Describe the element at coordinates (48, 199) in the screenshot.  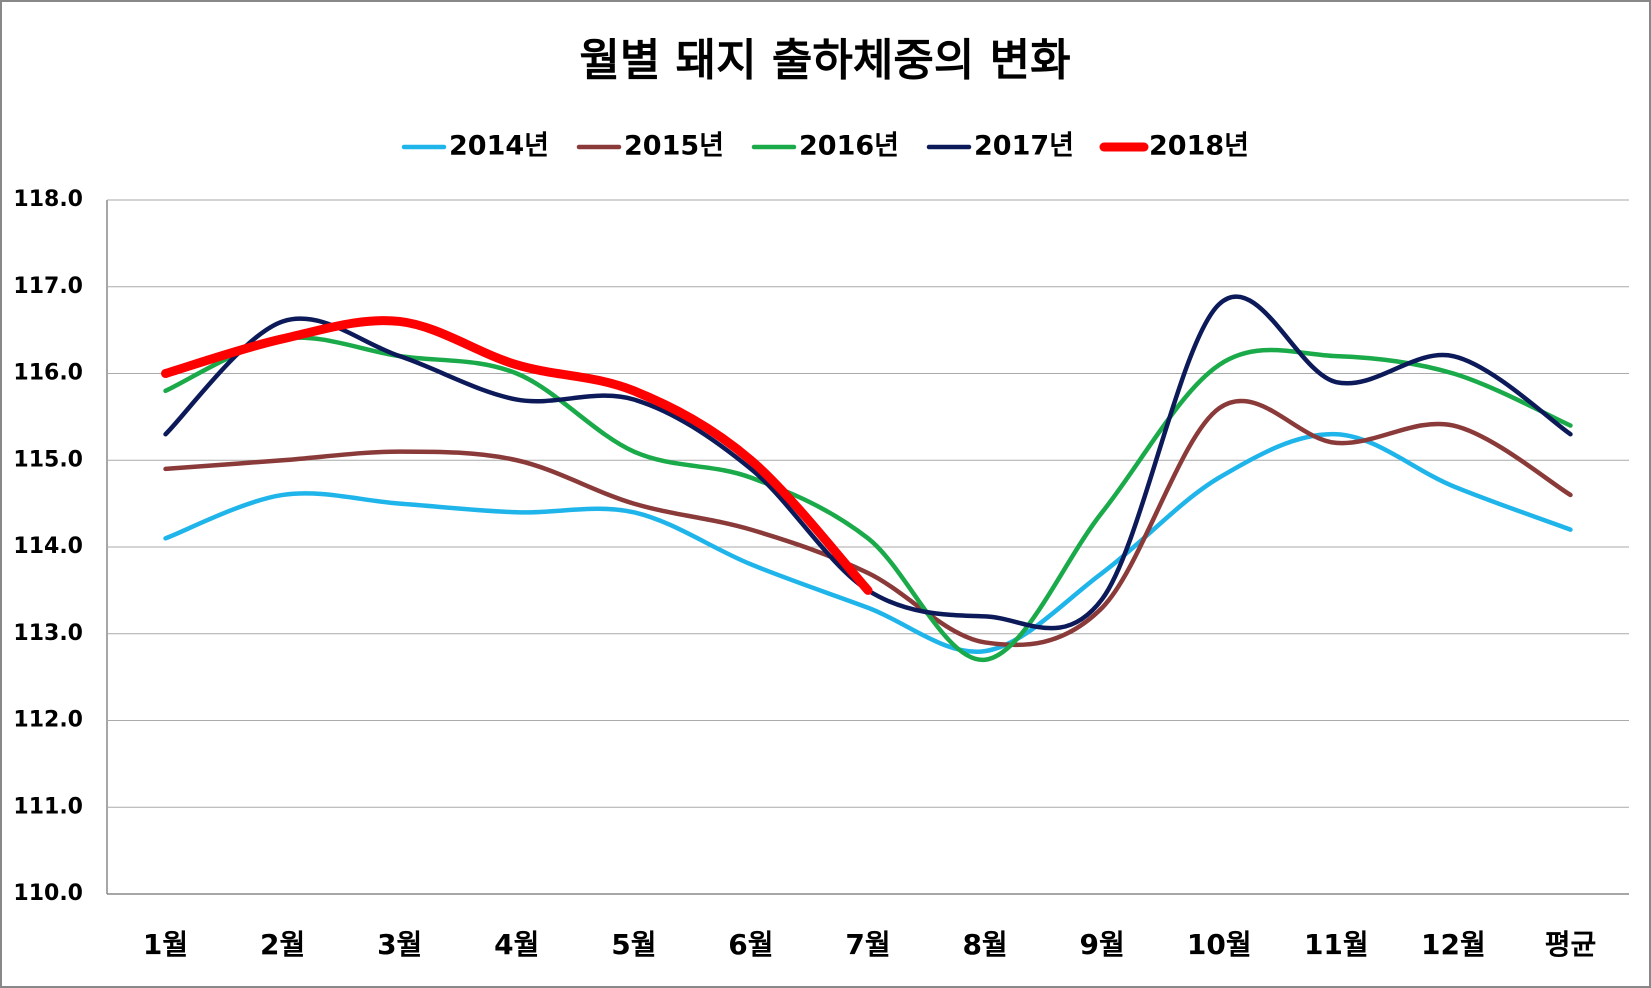
I see `y-tick-label: 118.0` at that location.